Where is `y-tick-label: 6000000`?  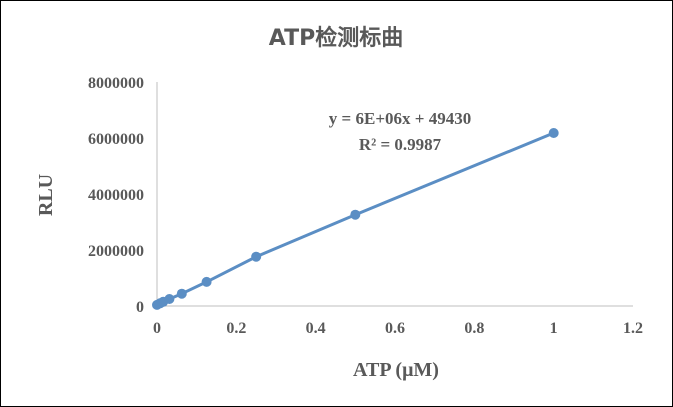 y-tick-label: 6000000 is located at coordinates (116, 139).